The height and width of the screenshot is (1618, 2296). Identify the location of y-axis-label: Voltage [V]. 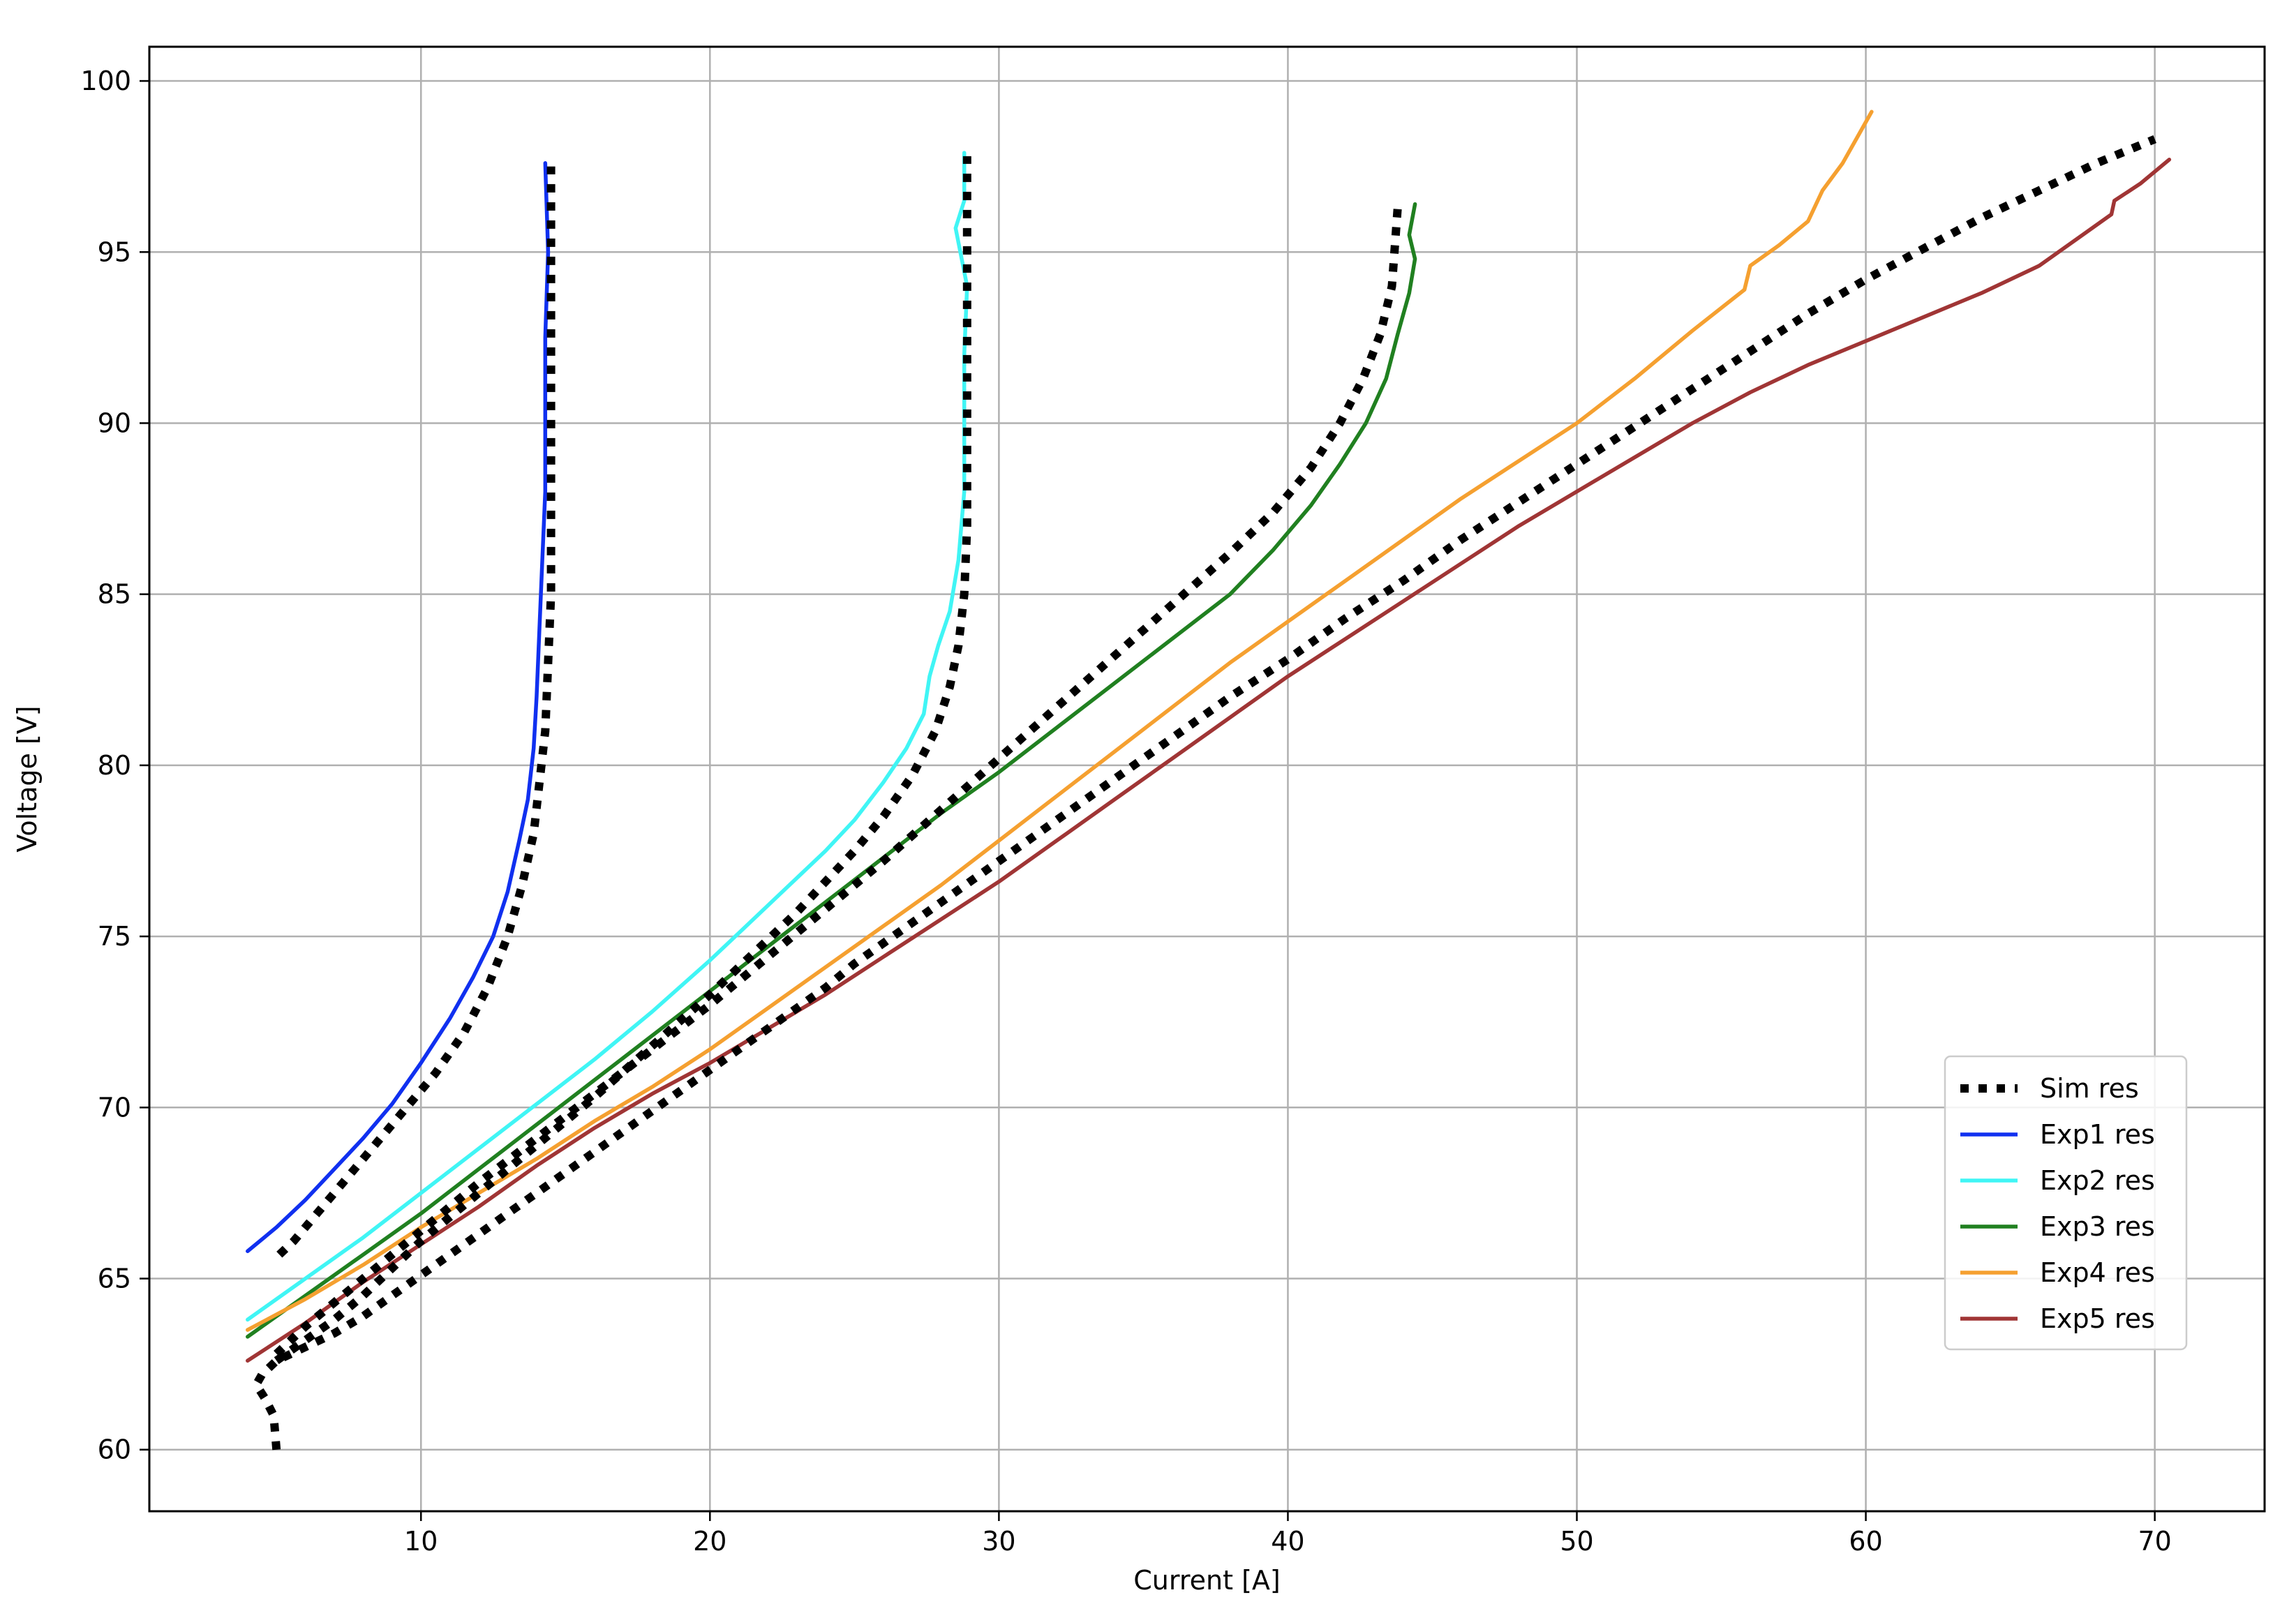
(27, 779).